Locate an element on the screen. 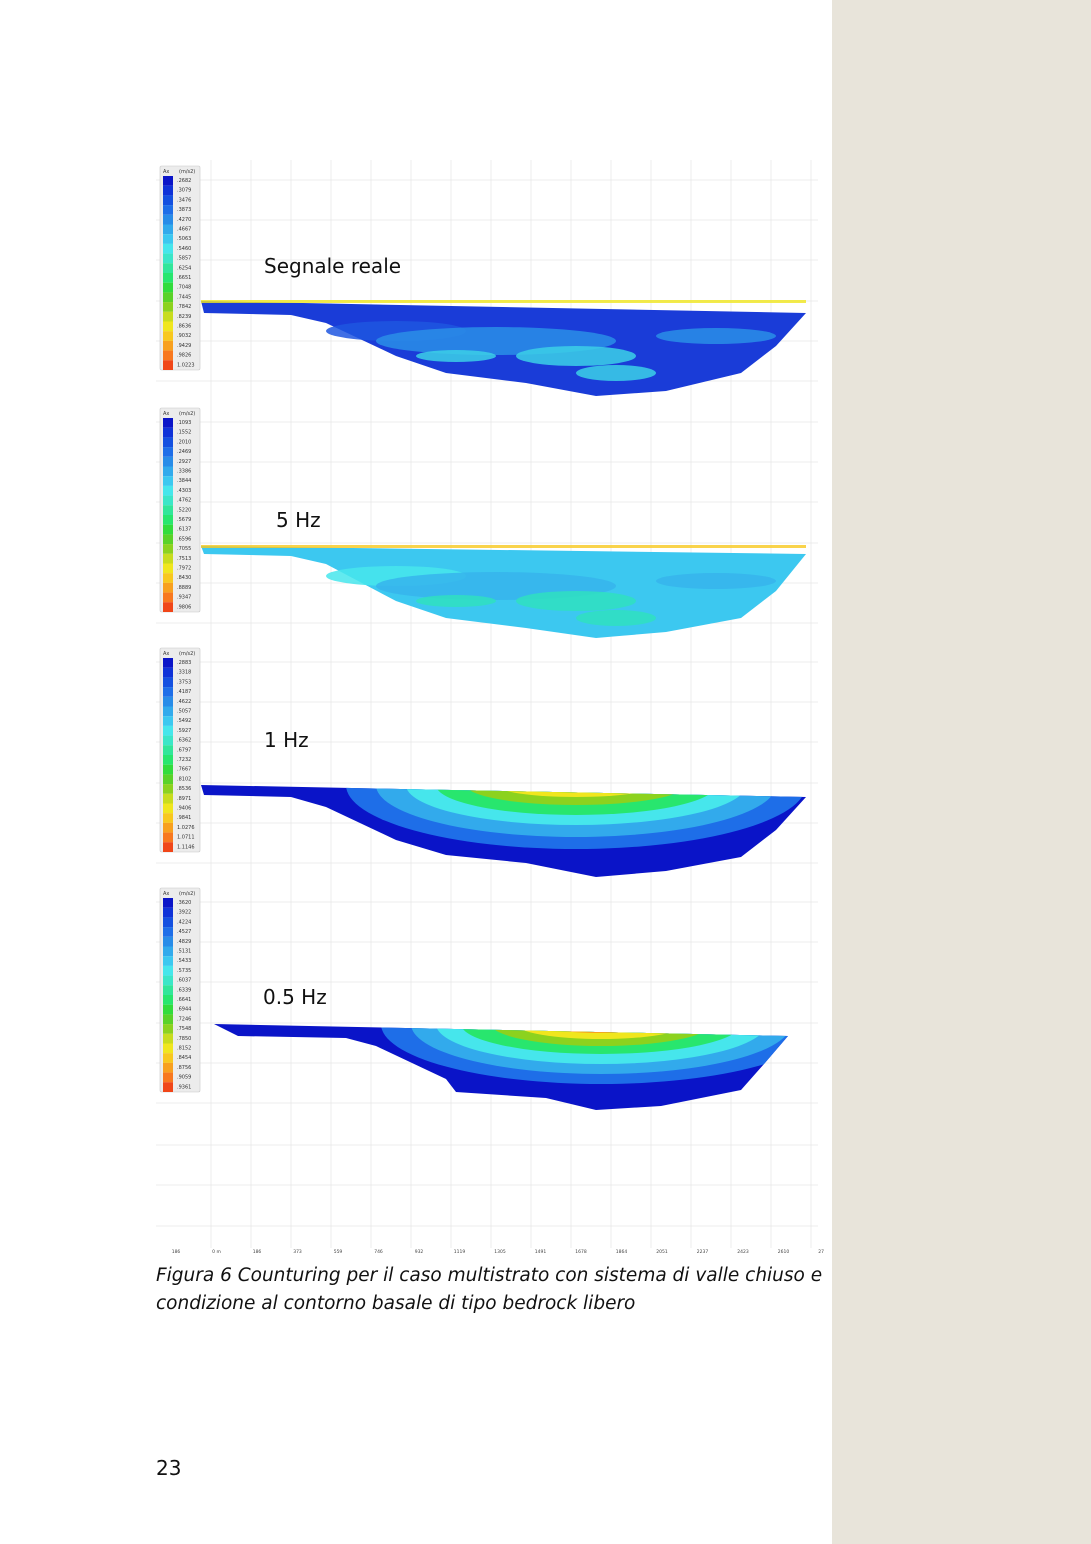 This screenshot has height=1544, width=1091. legend-value: .4527 is located at coordinates (184, 932).